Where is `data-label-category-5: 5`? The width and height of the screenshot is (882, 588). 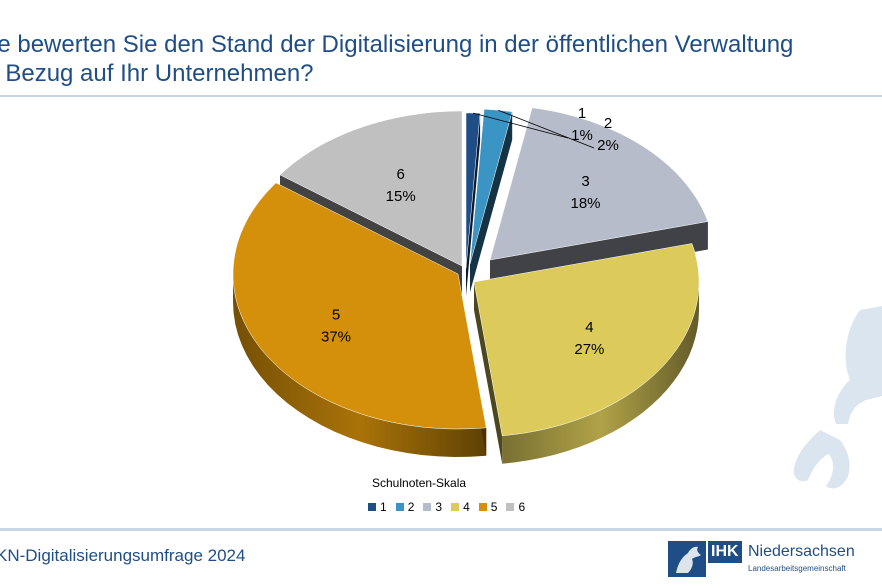 data-label-category-5: 5 is located at coordinates (336, 315).